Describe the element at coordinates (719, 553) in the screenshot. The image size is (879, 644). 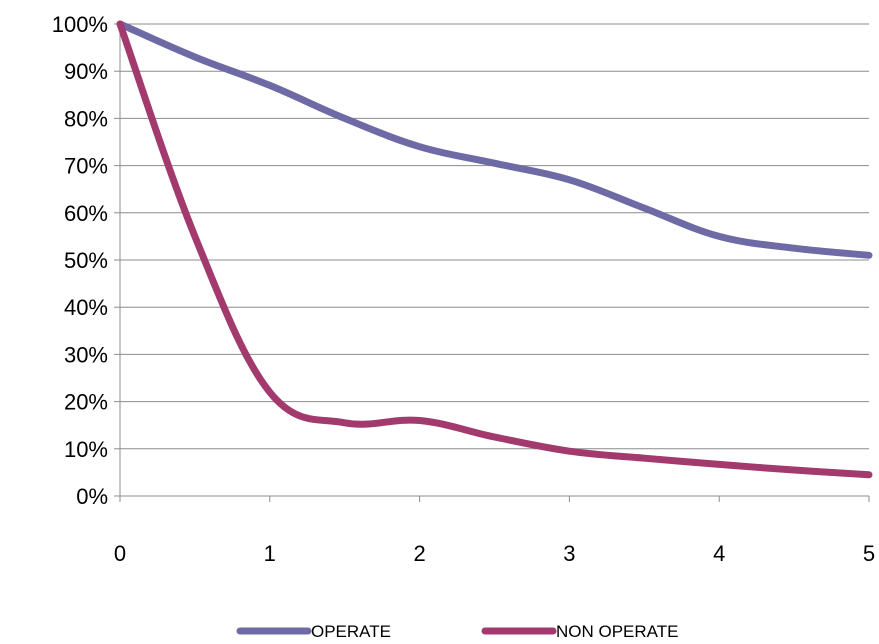
I see `x-tick-label: 4` at that location.